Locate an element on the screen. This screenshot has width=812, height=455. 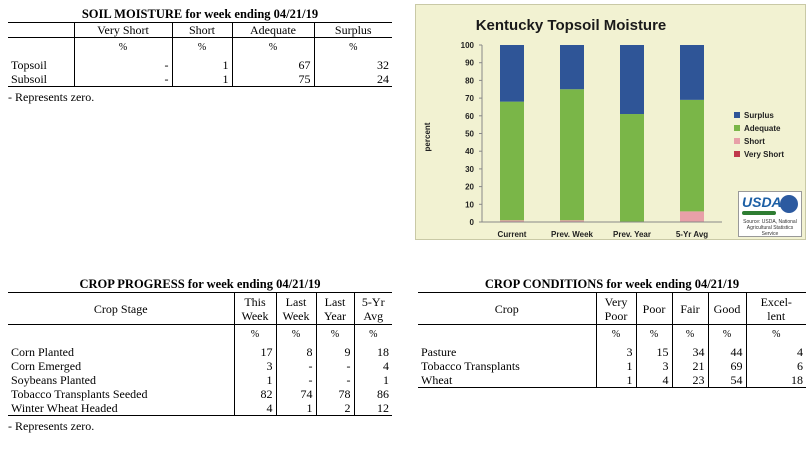
col-header: Very Short is located at coordinates (122, 30).